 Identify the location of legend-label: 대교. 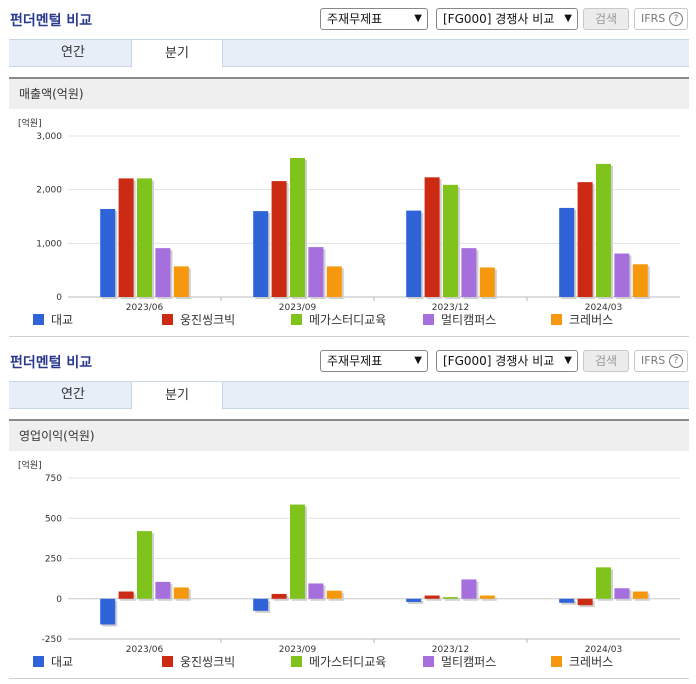
(62, 320).